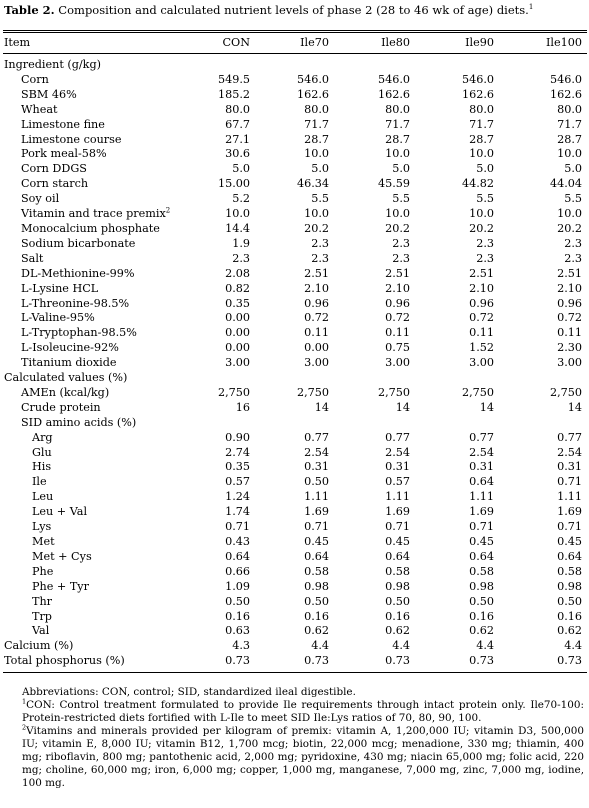 Image resolution: width=589 pixels, height=808 pixels. I want to click on table-row: Val 0.63 0.62 0.62 0.62 0.62, so click(293, 631).